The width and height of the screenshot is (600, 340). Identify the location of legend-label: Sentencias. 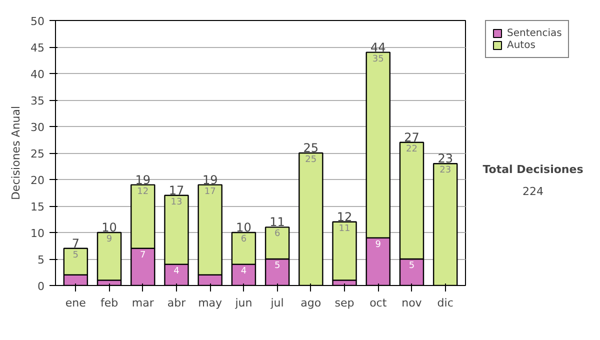
(534, 33).